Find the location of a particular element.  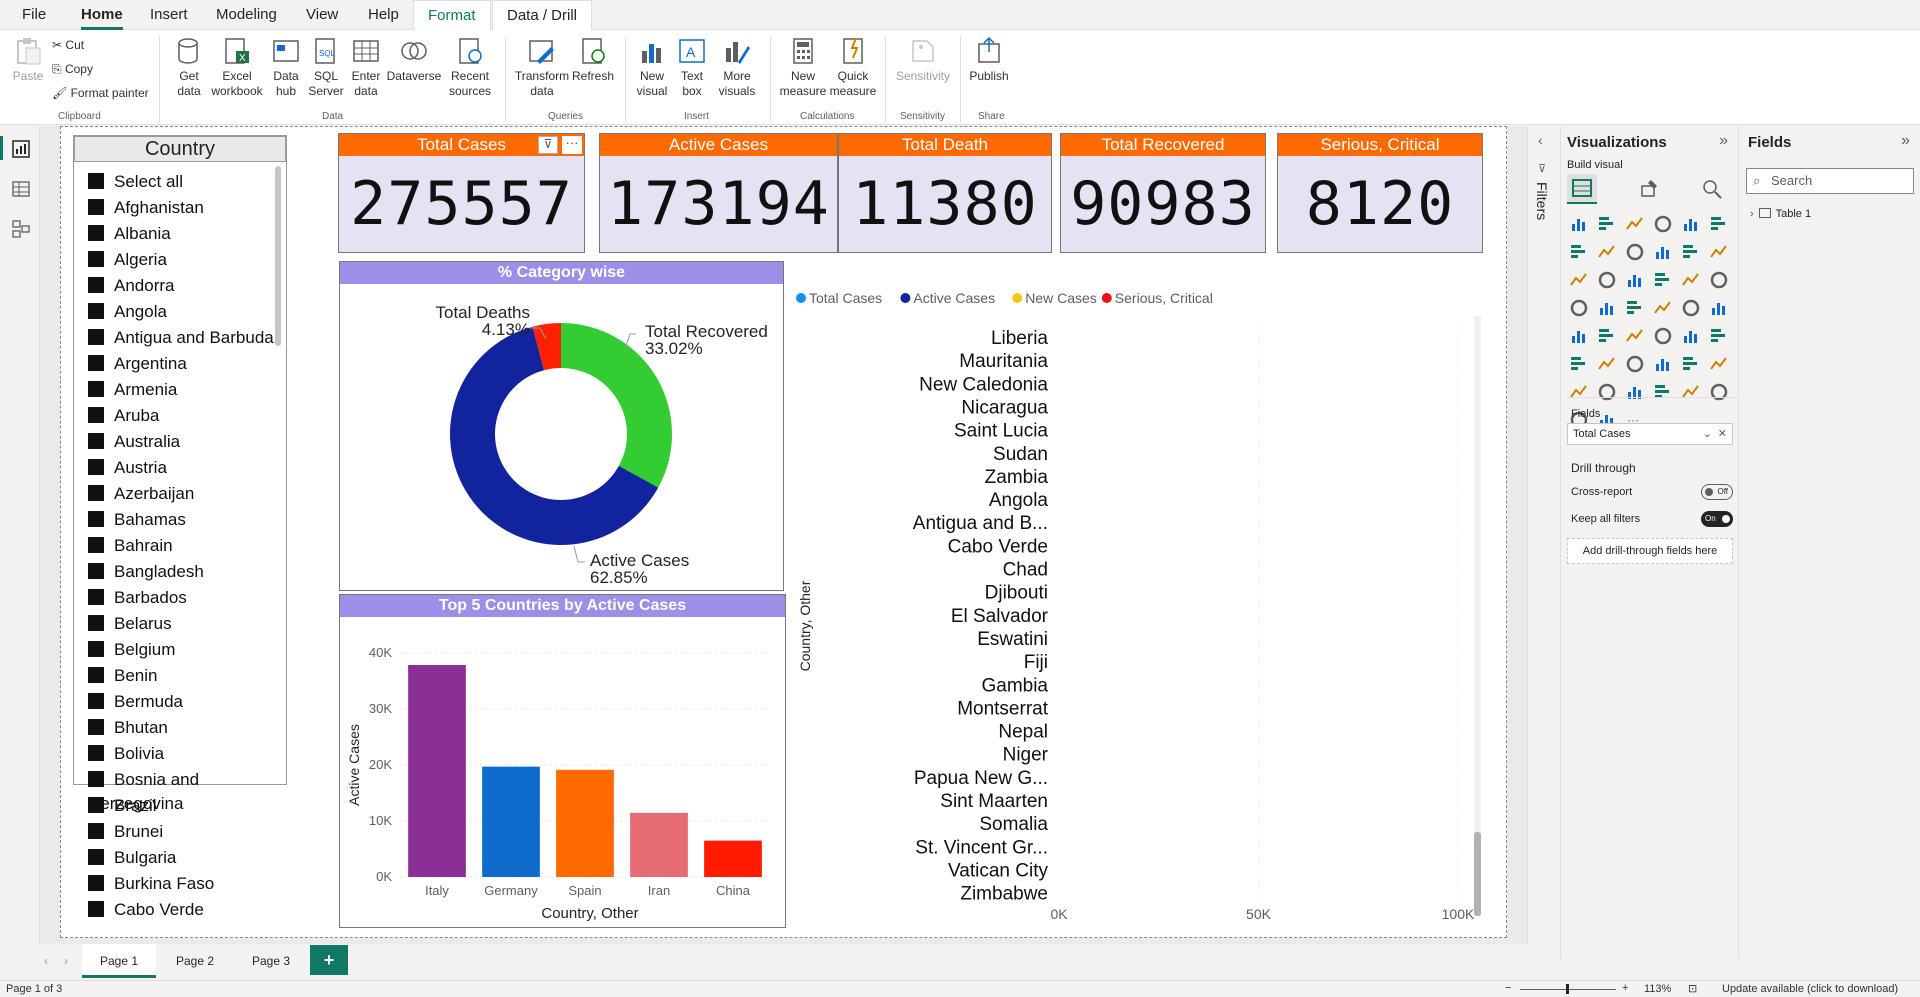

sql-server-button: SQL SQL Server is located at coordinates (326, 67).